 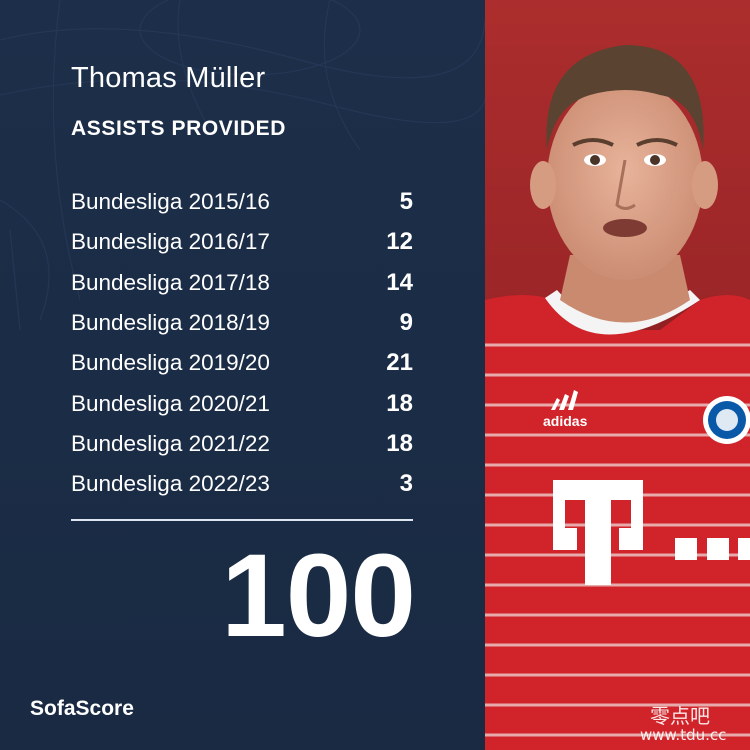 What do you see at coordinates (242, 520) in the screenshot?
I see `divider` at bounding box center [242, 520].